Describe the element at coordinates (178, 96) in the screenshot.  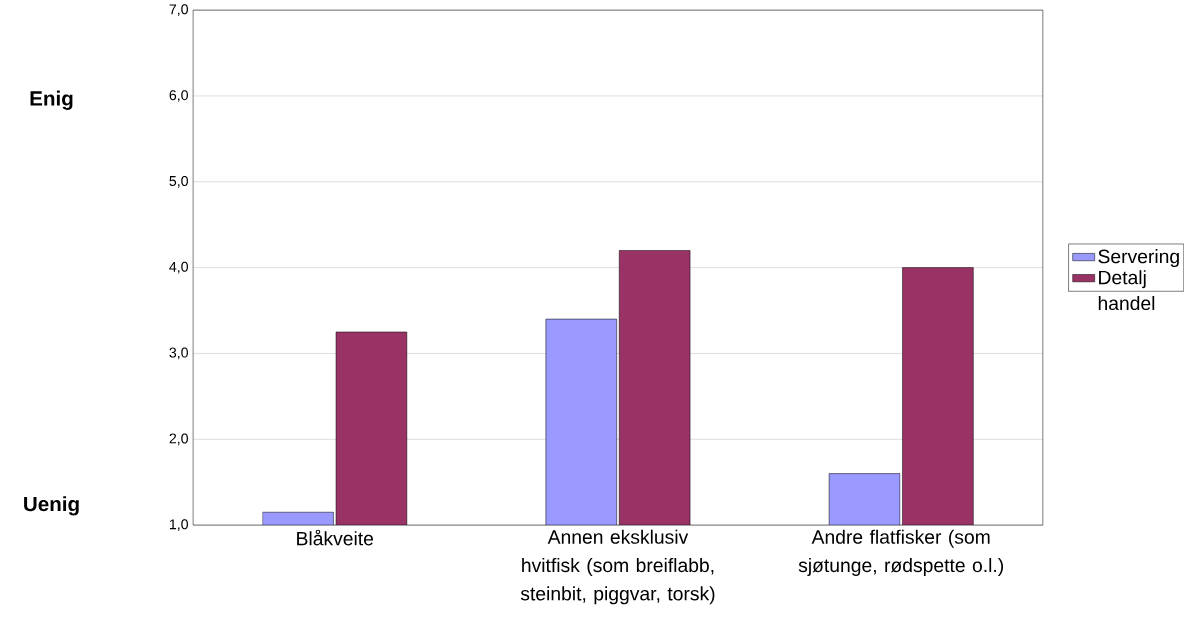
I see `y-tick-label: 6,0` at that location.